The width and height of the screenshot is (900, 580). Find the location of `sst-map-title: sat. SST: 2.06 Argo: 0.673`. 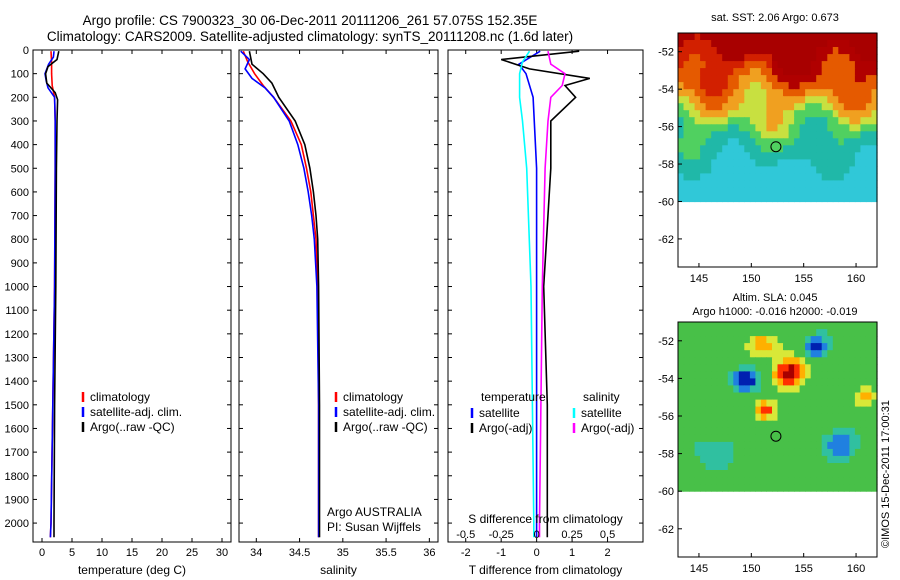

sst-map-title: sat. SST: 2.06 Argo: 0.673 is located at coordinates (775, 18).